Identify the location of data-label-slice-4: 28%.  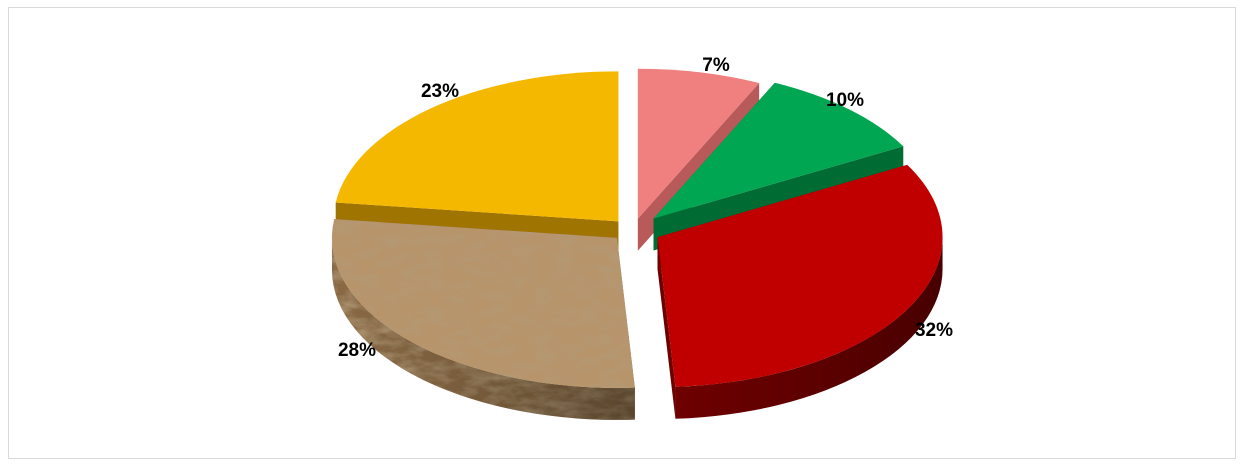
(357, 350).